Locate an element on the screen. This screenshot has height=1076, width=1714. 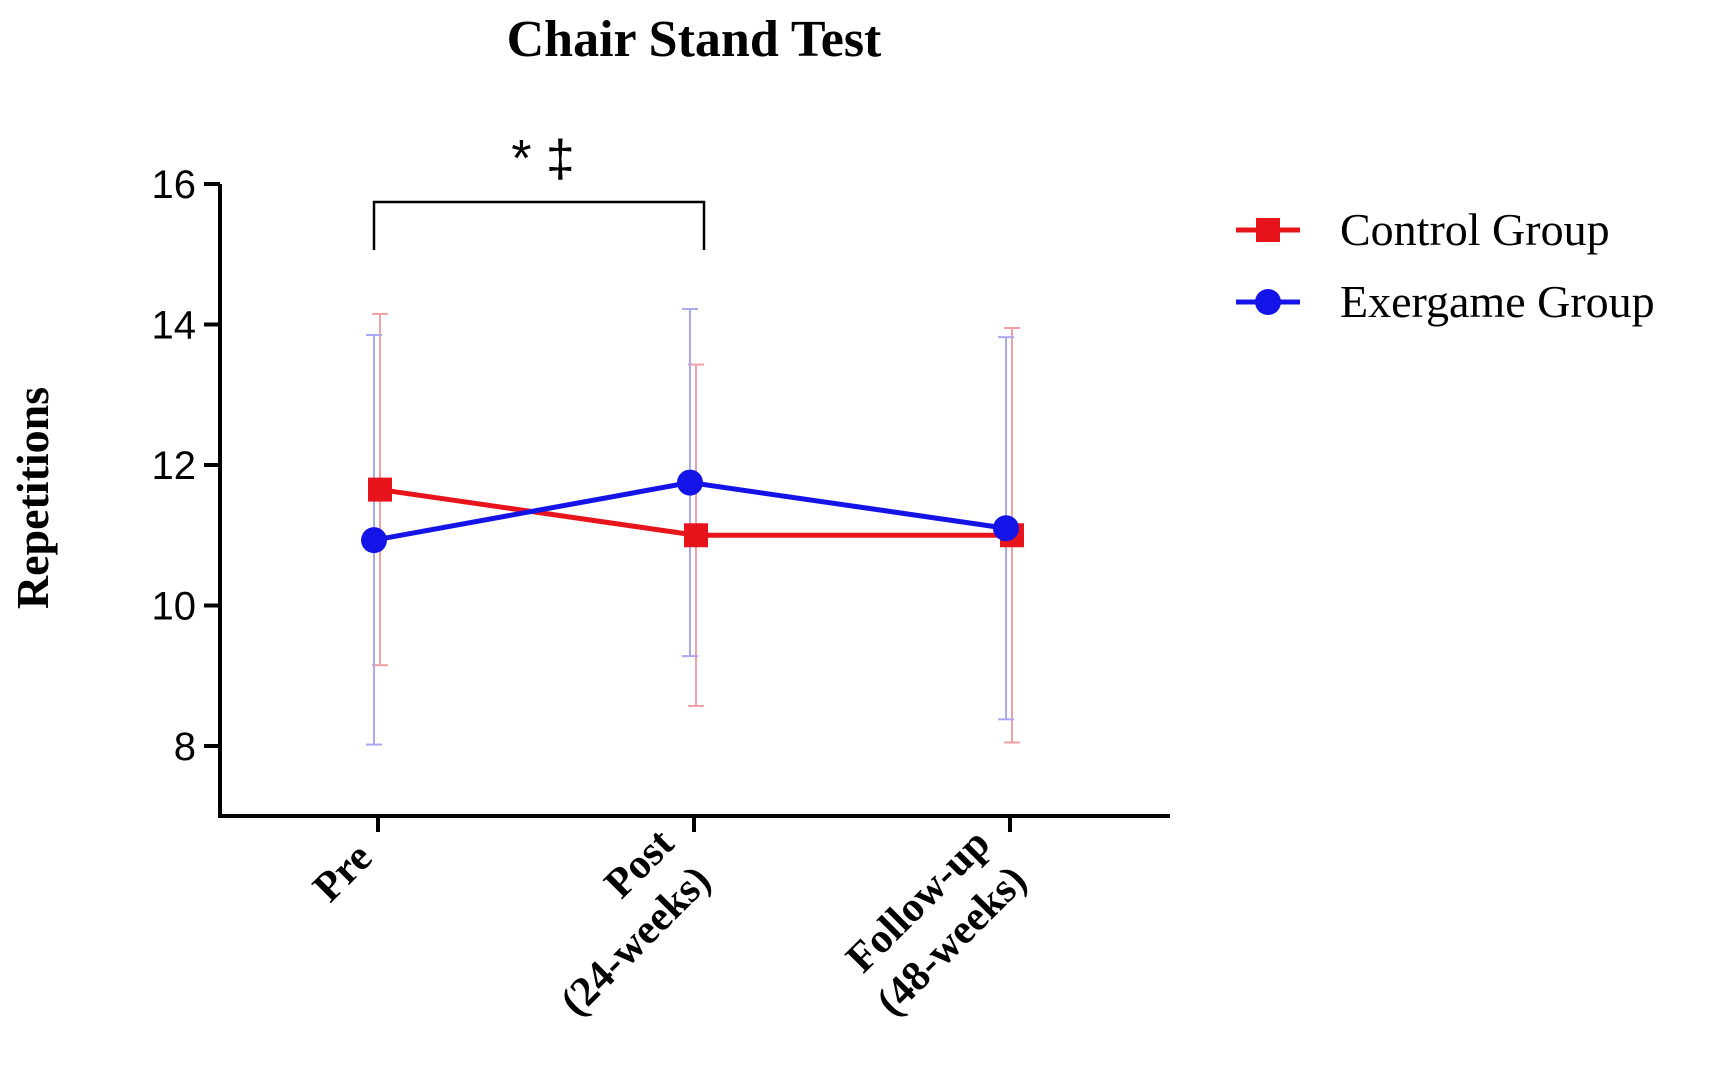
x-tick-label-0: Pre is located at coordinates (343, 873).